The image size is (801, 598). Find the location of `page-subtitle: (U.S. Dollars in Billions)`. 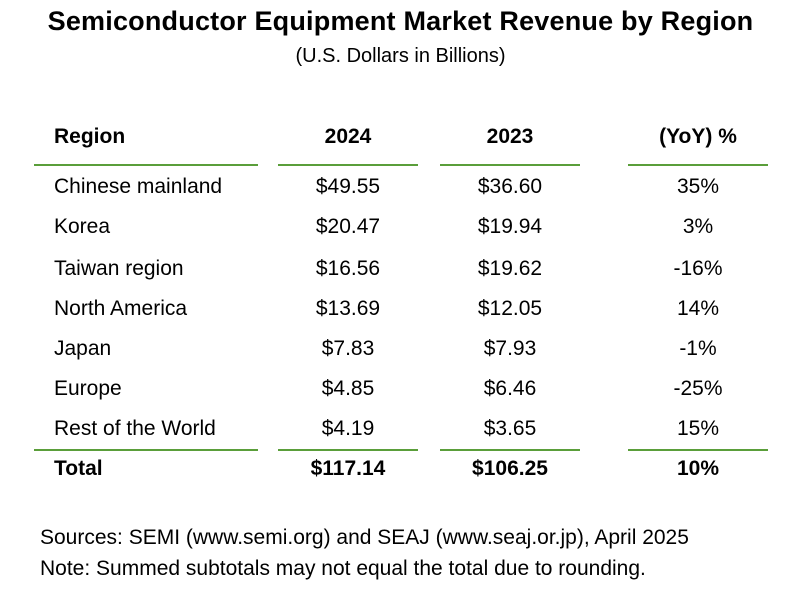

page-subtitle: (U.S. Dollars in Billions) is located at coordinates (400, 56).